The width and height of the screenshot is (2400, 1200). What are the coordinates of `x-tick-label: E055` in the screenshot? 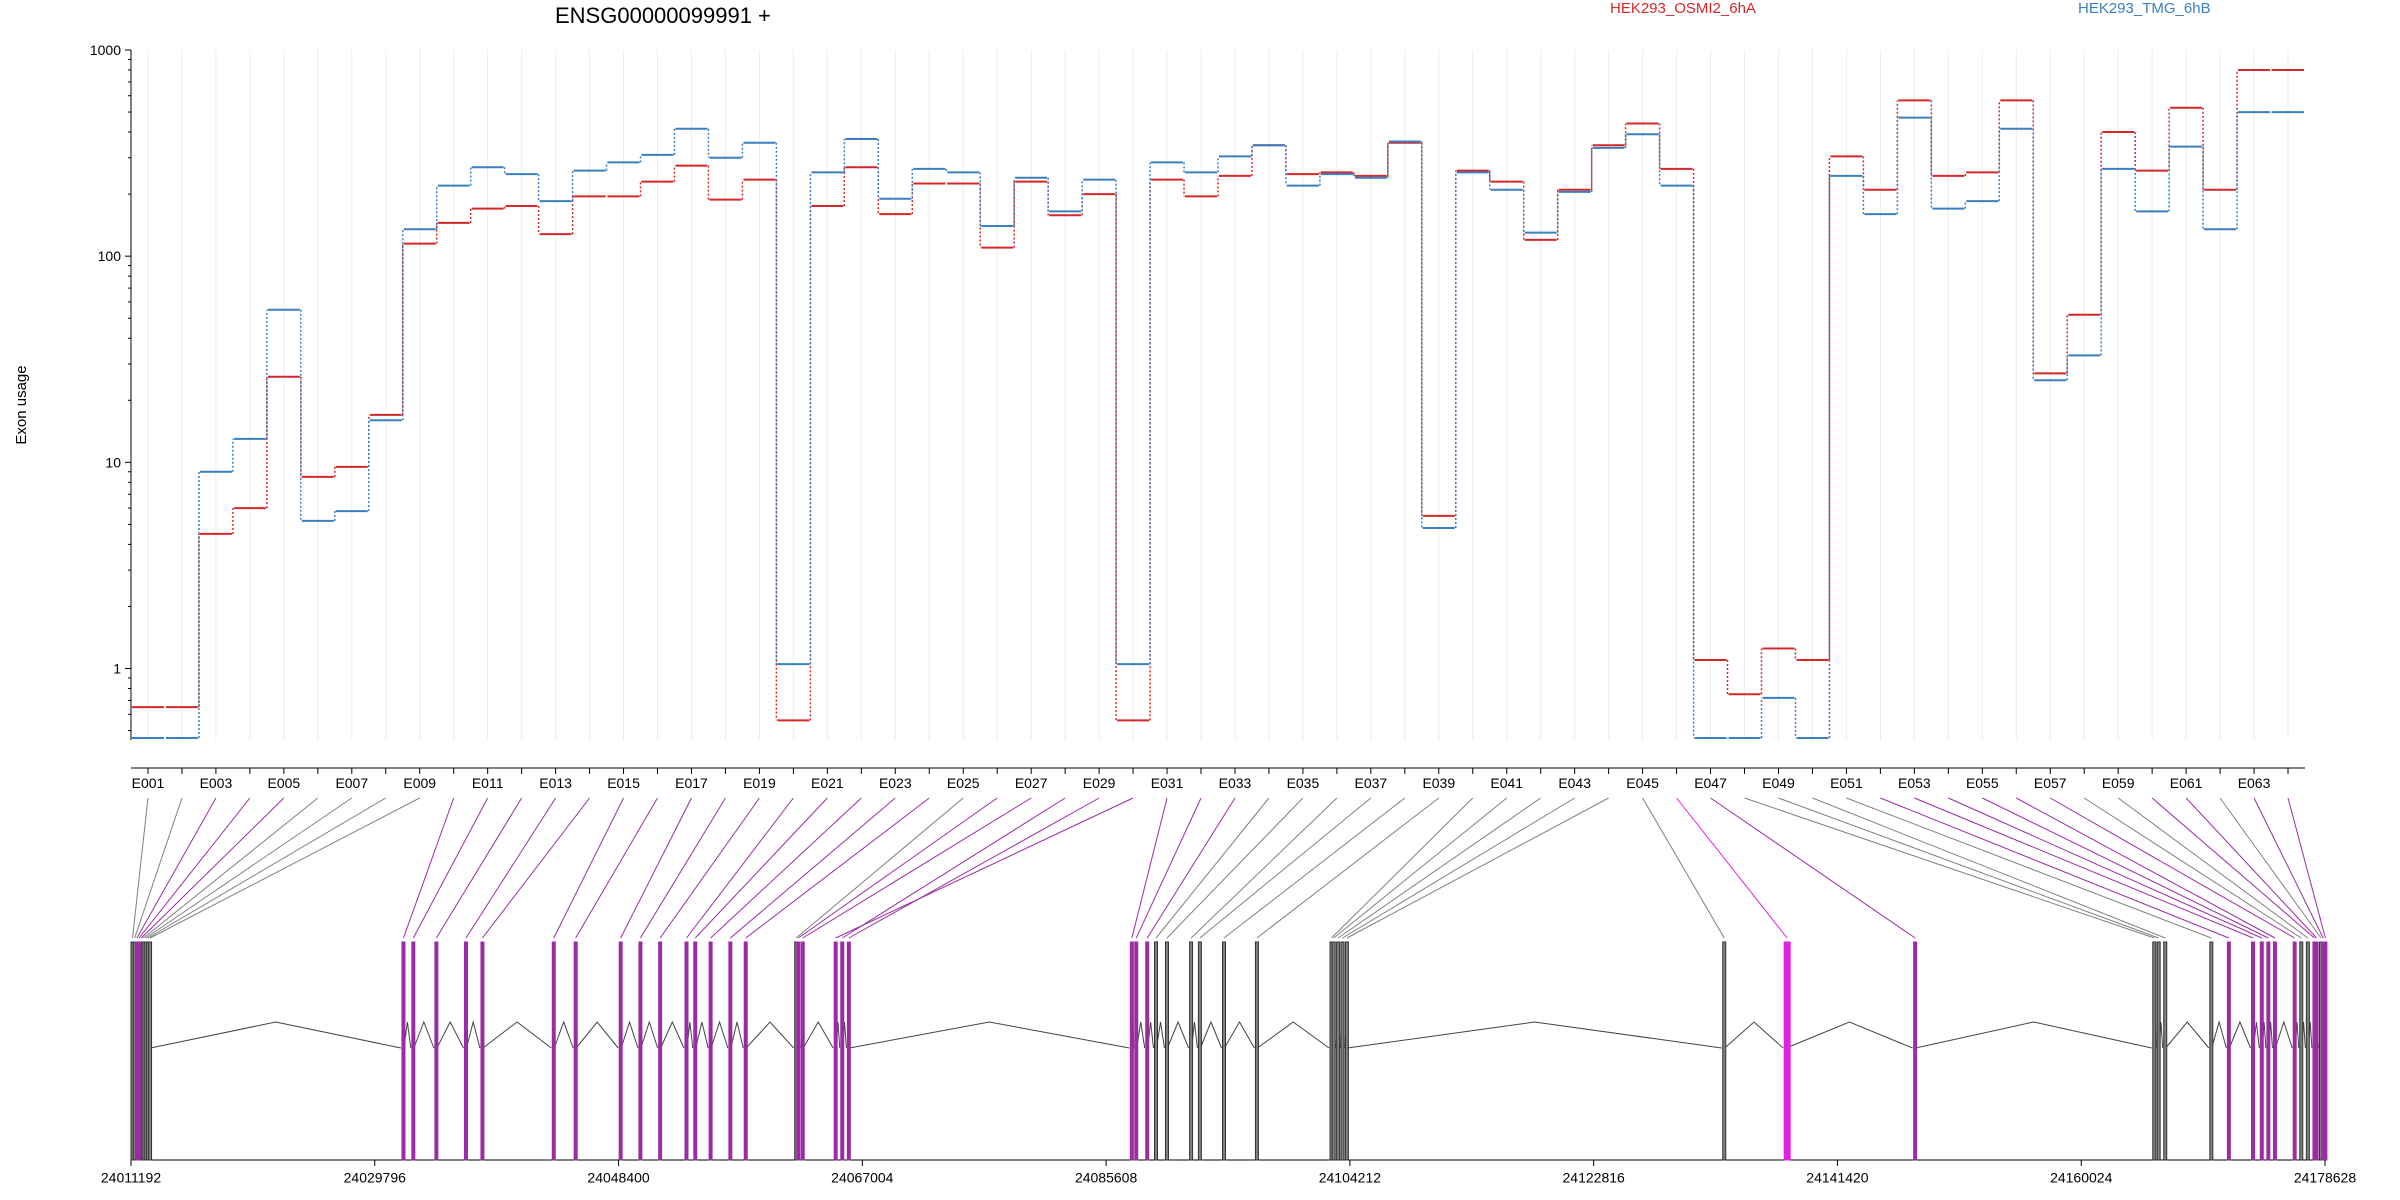 It's located at (1982, 783).